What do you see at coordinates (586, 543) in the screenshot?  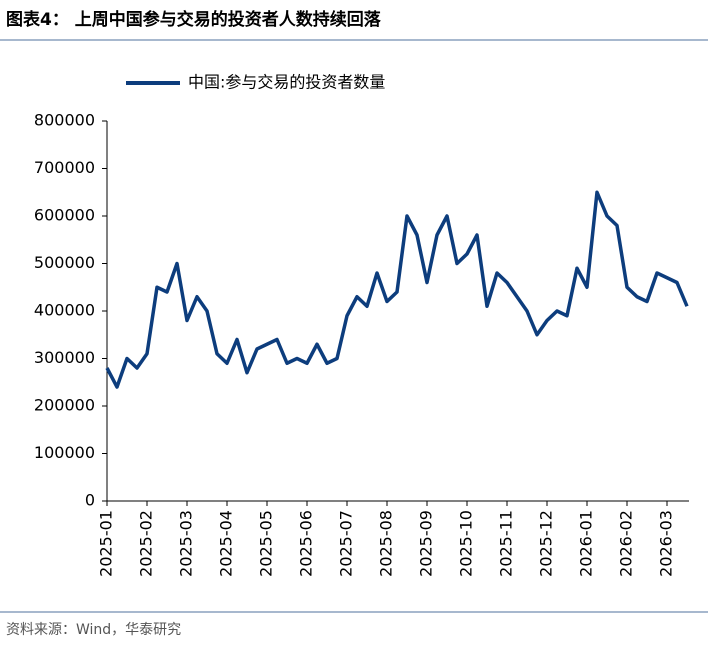 I see `x-tick-label: 2026-01` at bounding box center [586, 543].